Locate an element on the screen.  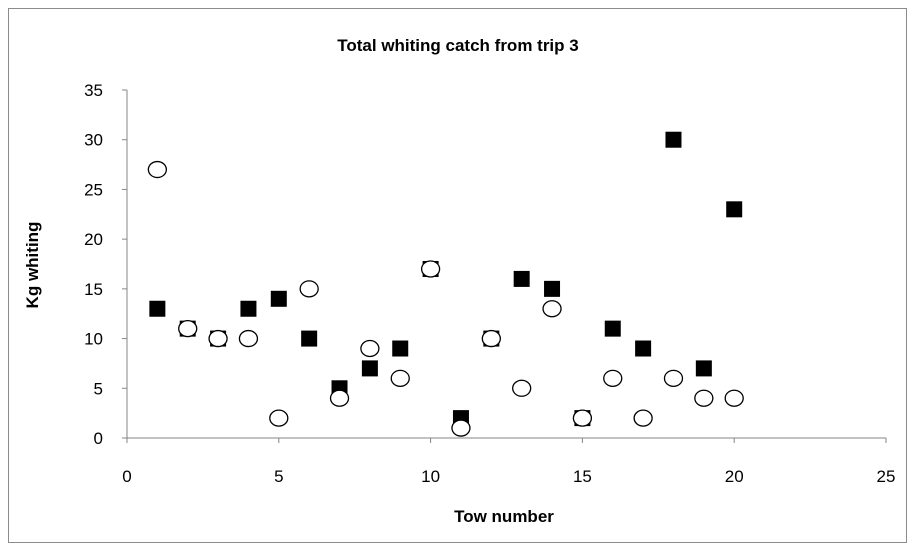
x-axis-title: Tow number is located at coordinates (504, 516).